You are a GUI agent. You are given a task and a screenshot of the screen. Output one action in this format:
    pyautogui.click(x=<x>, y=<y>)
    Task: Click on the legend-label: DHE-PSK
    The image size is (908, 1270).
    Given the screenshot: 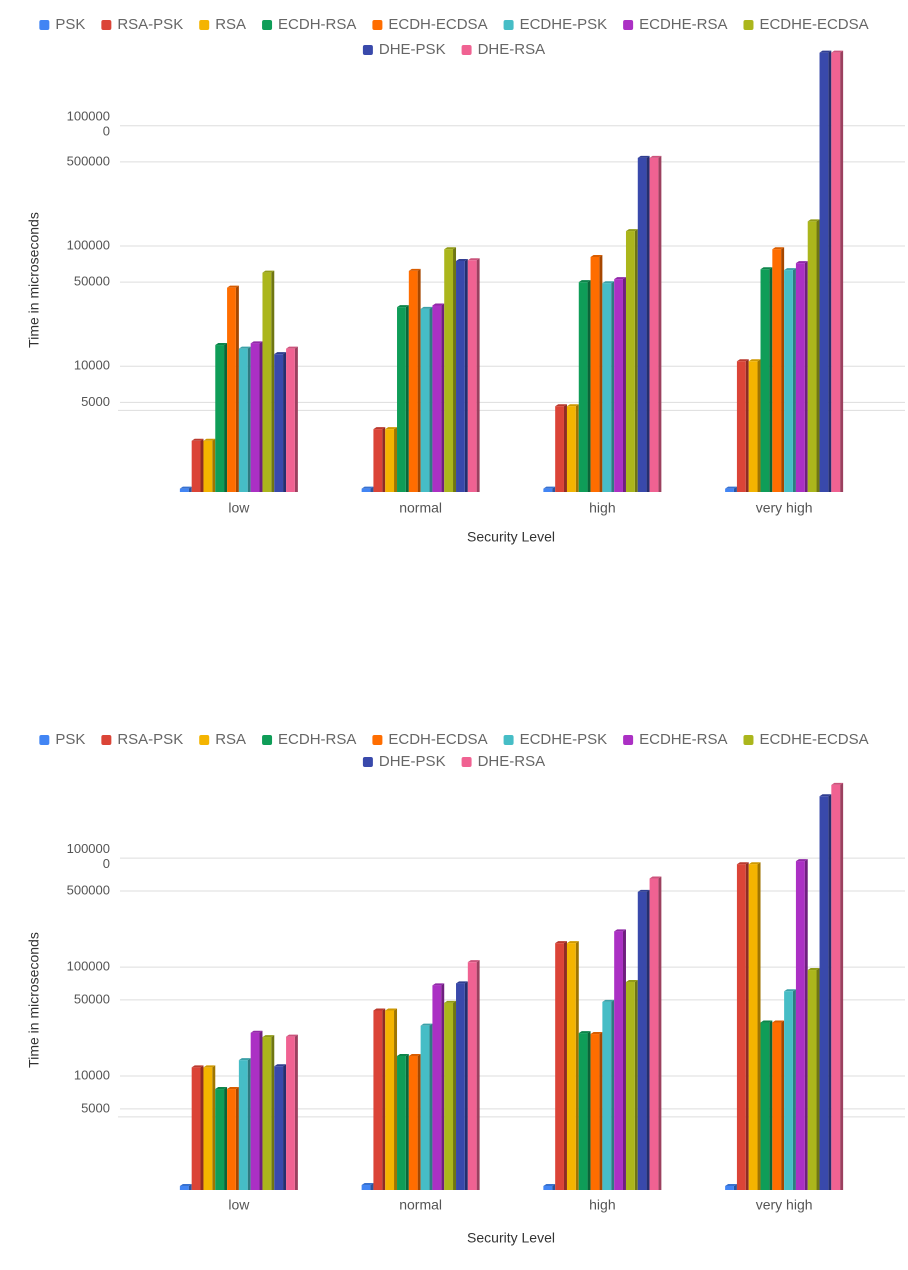 What is the action you would take?
    pyautogui.click(x=412, y=49)
    